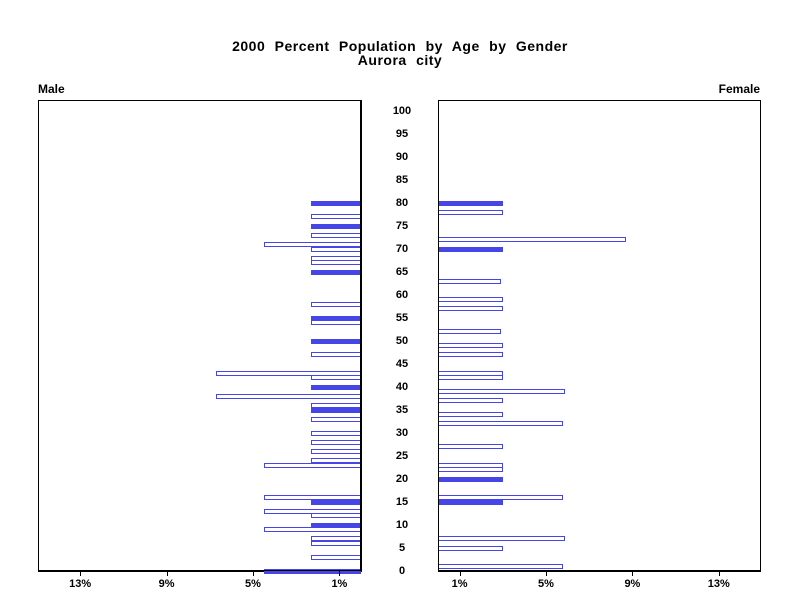  What do you see at coordinates (400, 46) in the screenshot?
I see `chart-title-line1: 2000 Percent Population by Age by Gender` at bounding box center [400, 46].